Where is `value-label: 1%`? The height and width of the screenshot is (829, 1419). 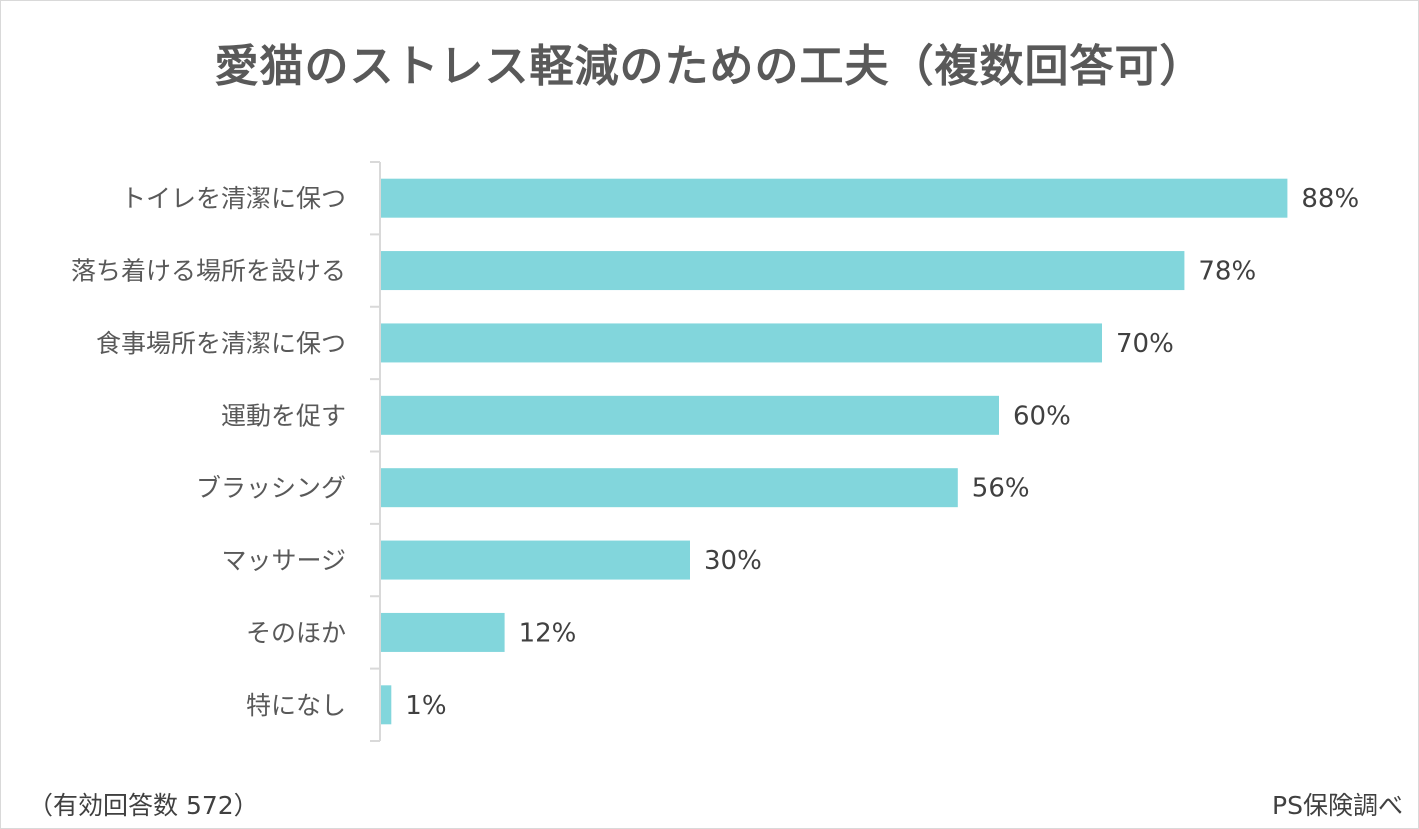 value-label: 1% is located at coordinates (425, 706).